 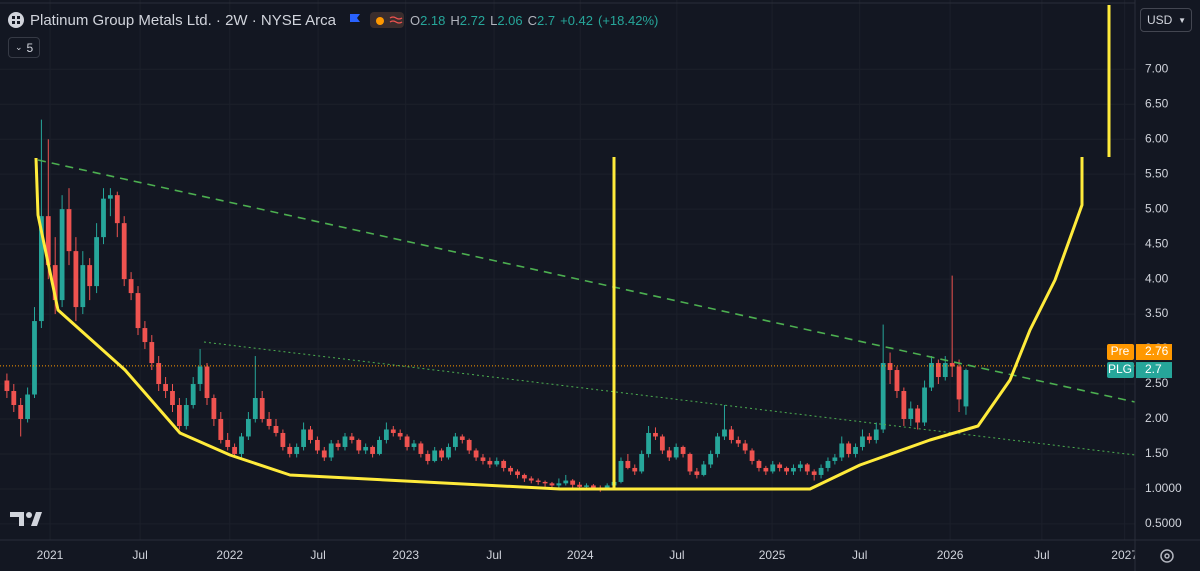 I want to click on ohlc-value: 2.06, so click(x=510, y=20).